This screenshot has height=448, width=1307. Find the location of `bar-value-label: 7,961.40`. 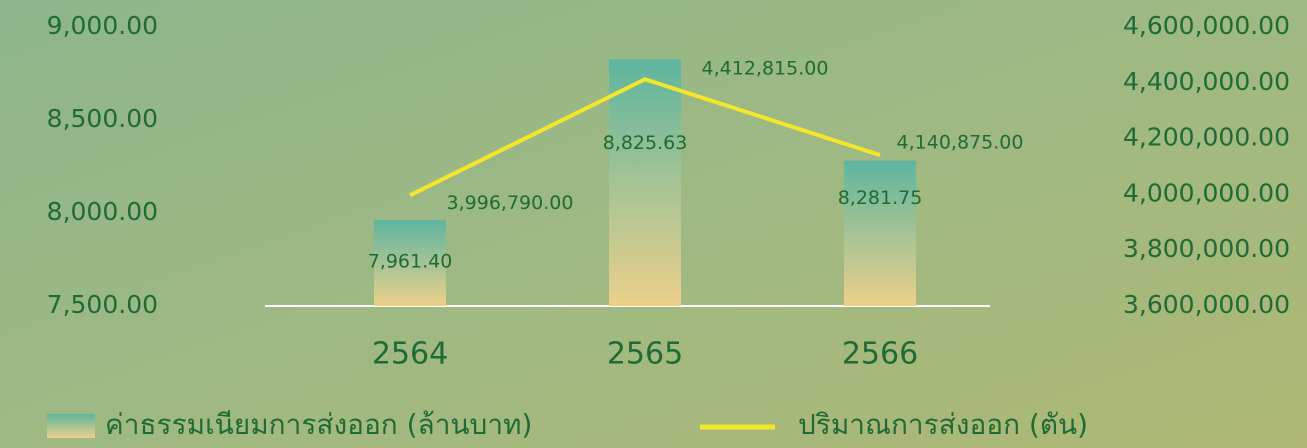

bar-value-label: 7,961.40 is located at coordinates (410, 262).